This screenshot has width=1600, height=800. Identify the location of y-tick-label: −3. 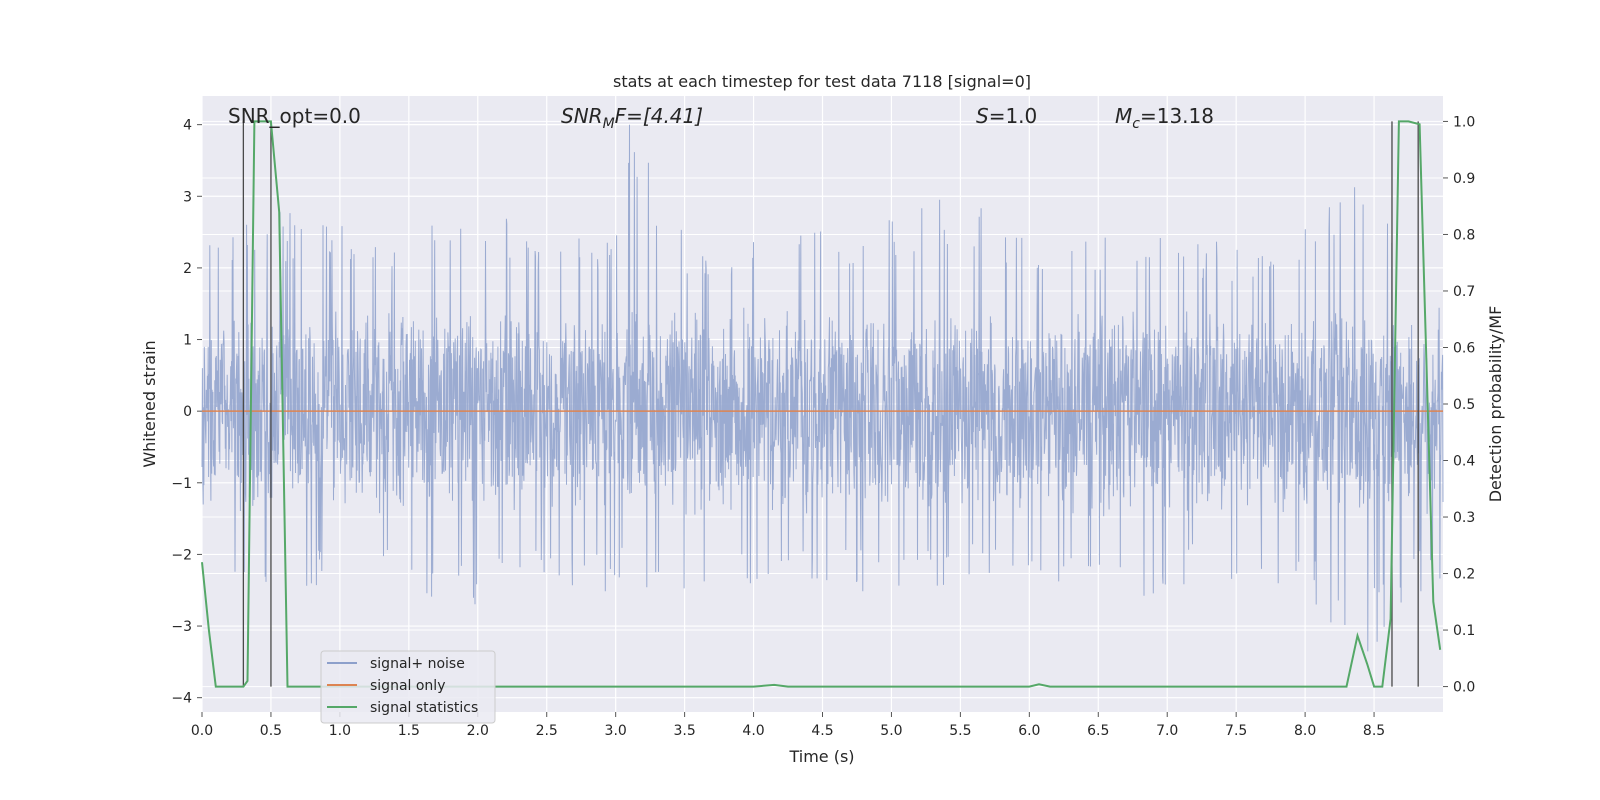
(181, 627).